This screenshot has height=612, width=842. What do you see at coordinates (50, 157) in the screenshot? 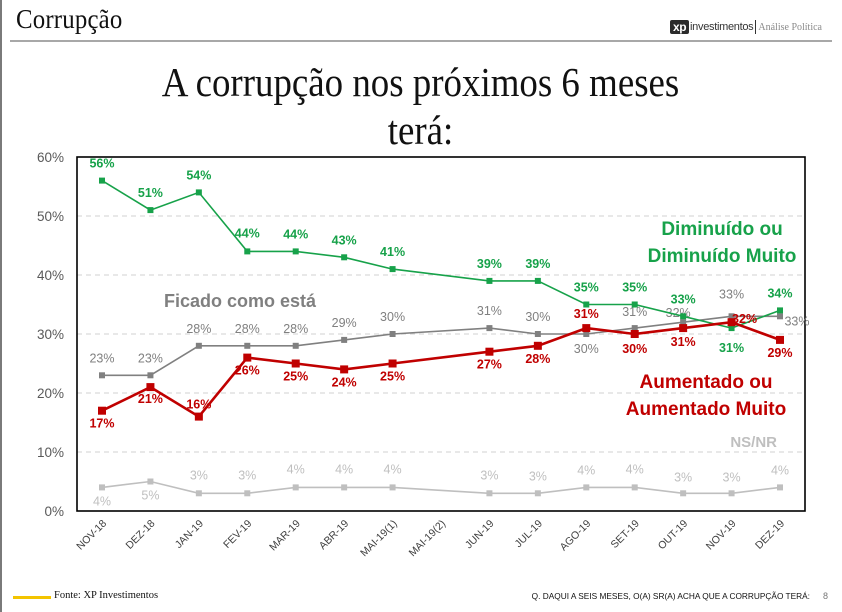
I see `y-tick-label: 60%` at bounding box center [50, 157].